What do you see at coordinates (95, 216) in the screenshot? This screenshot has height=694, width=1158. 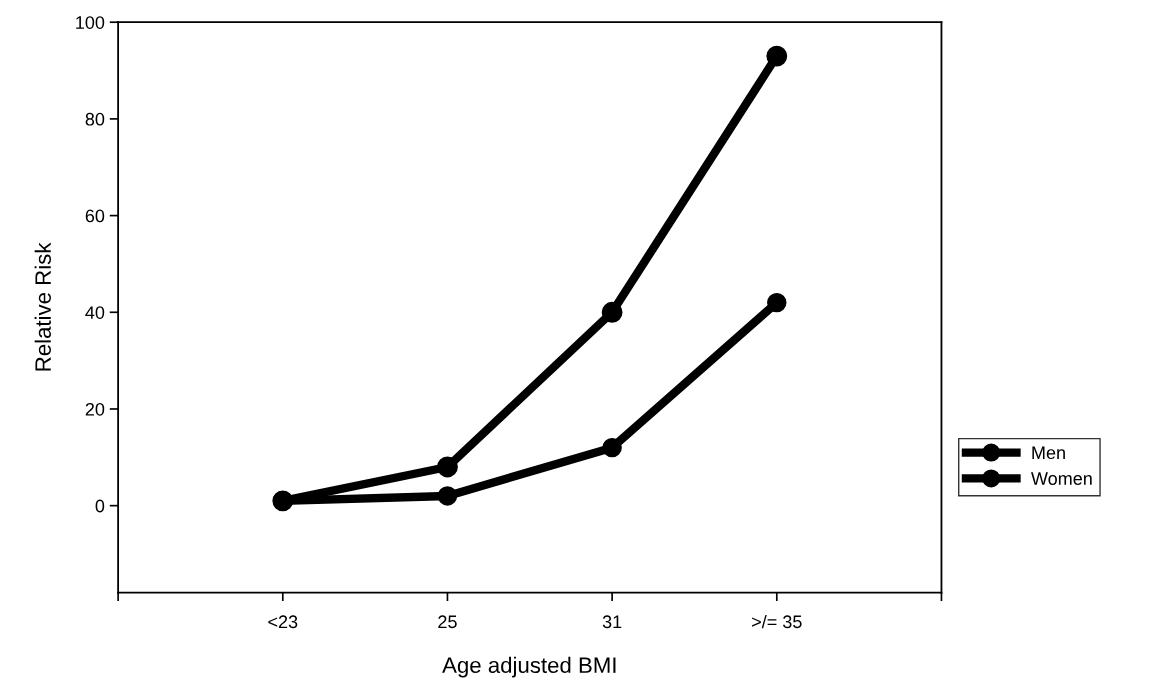 I see `y-tick-label: 60` at bounding box center [95, 216].